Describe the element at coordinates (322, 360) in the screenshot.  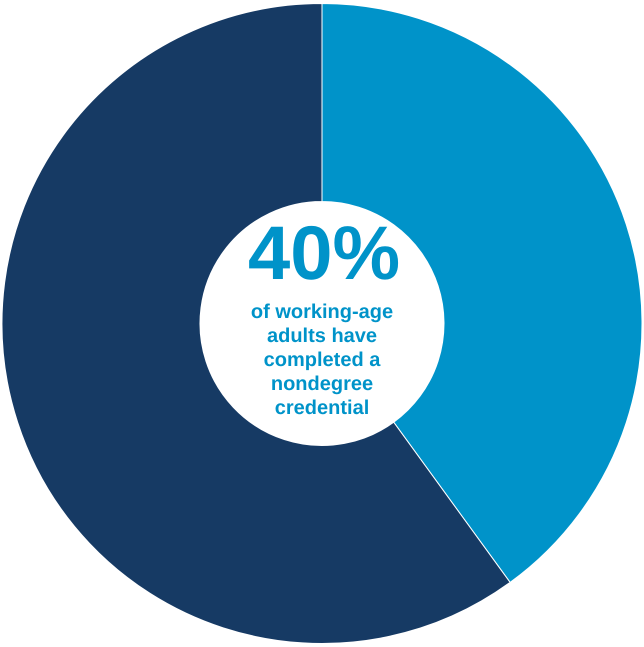
I see `text: of working-age adults have completed a nondegree credential` at that location.